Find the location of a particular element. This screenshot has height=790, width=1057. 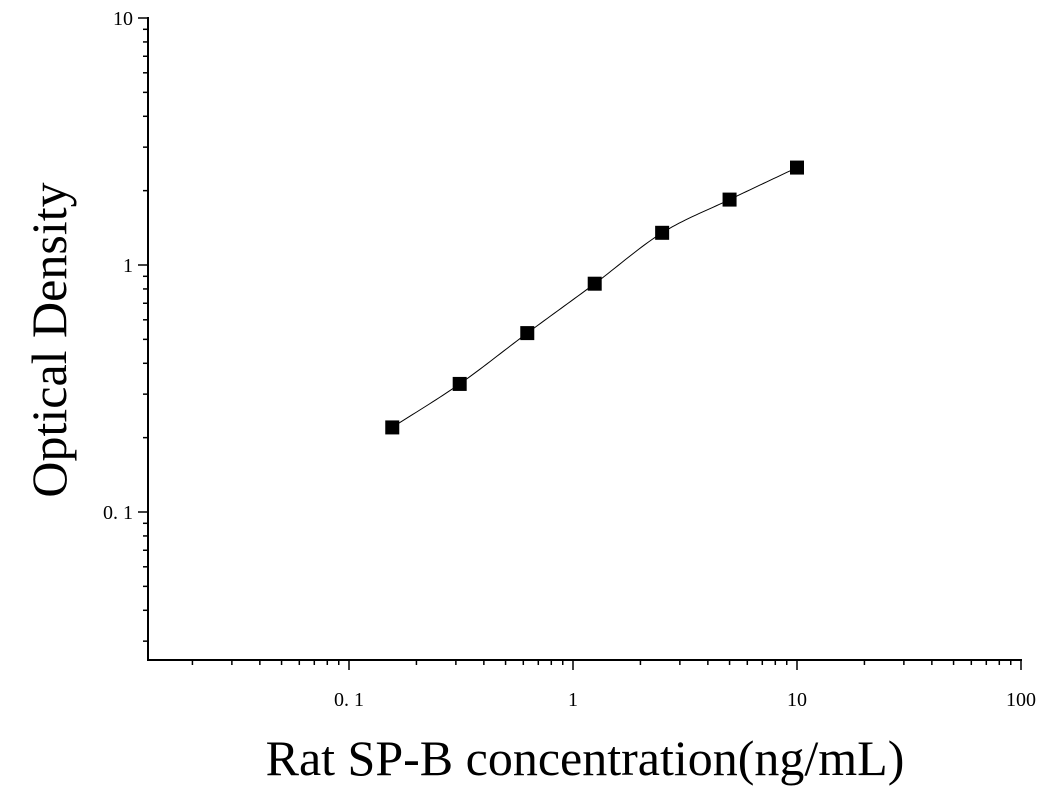

x-tick-label: 100 is located at coordinates (1021, 700).